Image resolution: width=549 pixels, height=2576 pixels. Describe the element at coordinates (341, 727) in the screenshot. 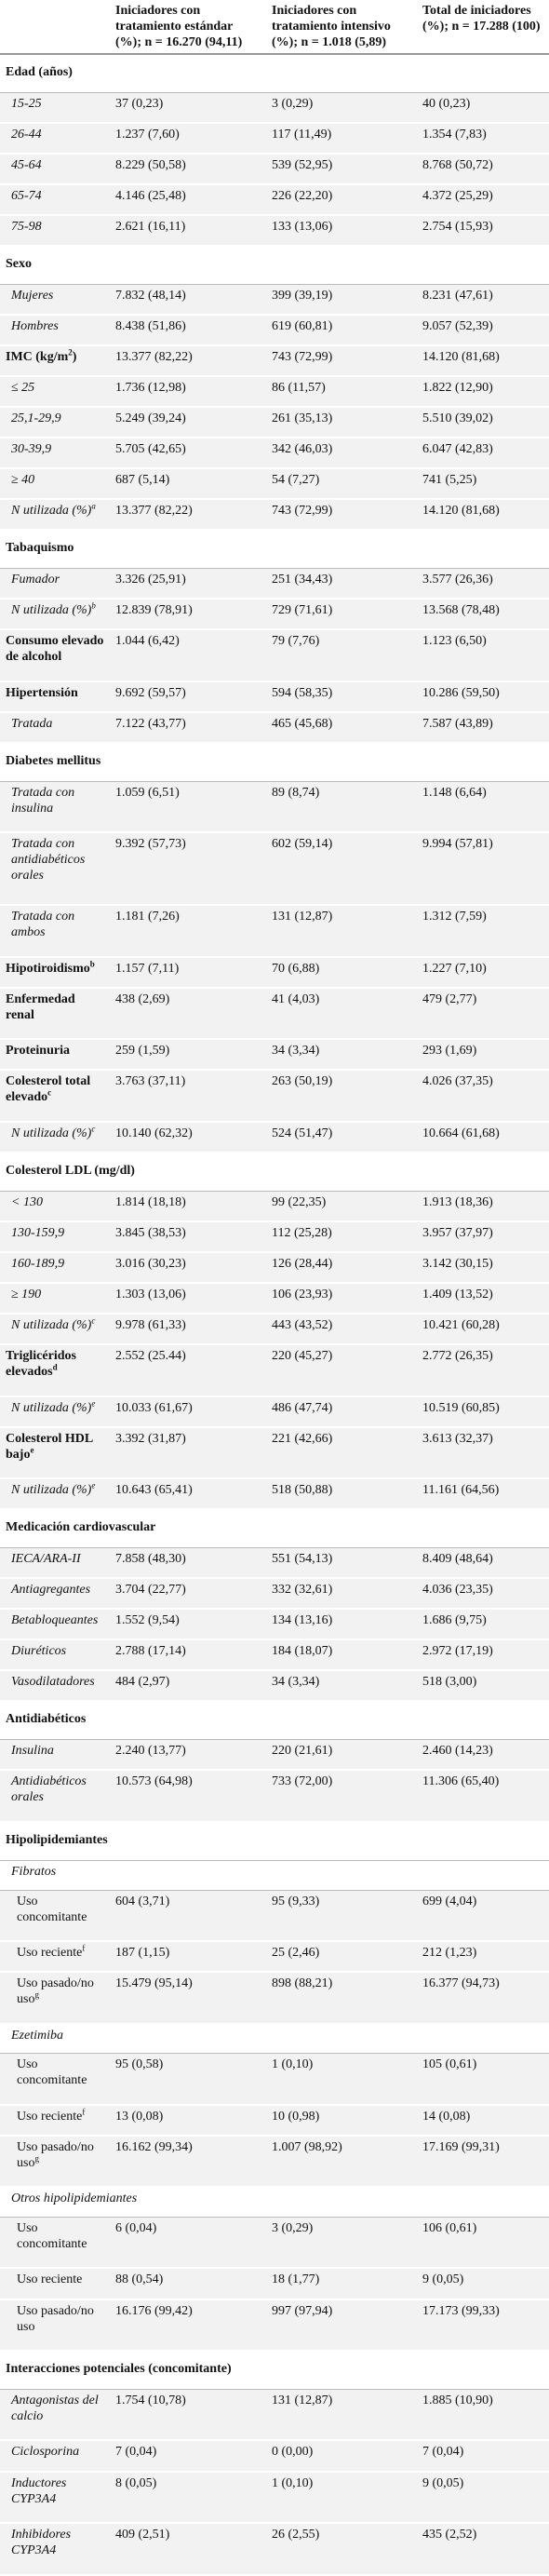

I see `table-cell: 465 (45,68)` at that location.